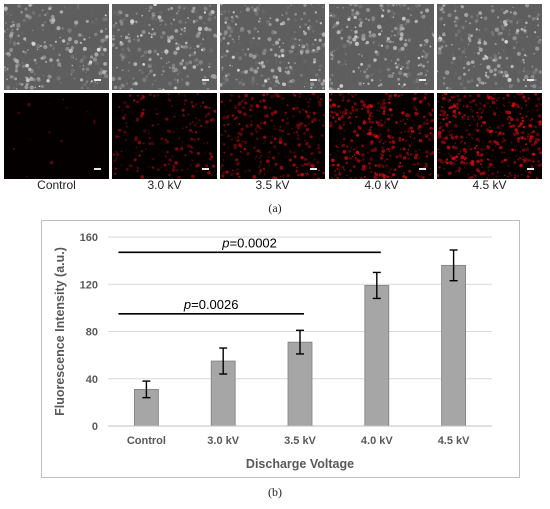 This screenshot has height=509, width=550. What do you see at coordinates (223, 441) in the screenshot?
I see `x-tick-label: 3.0 kV` at bounding box center [223, 441].